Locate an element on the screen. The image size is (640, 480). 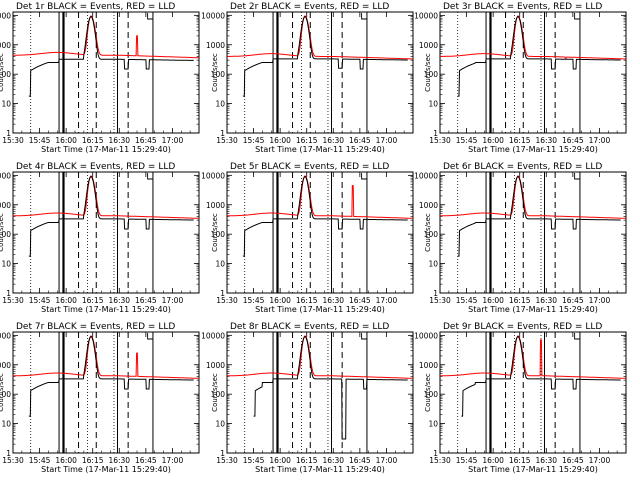
panel-title: Det 8r BLACK = Events, RED = LLD is located at coordinates (309, 327).